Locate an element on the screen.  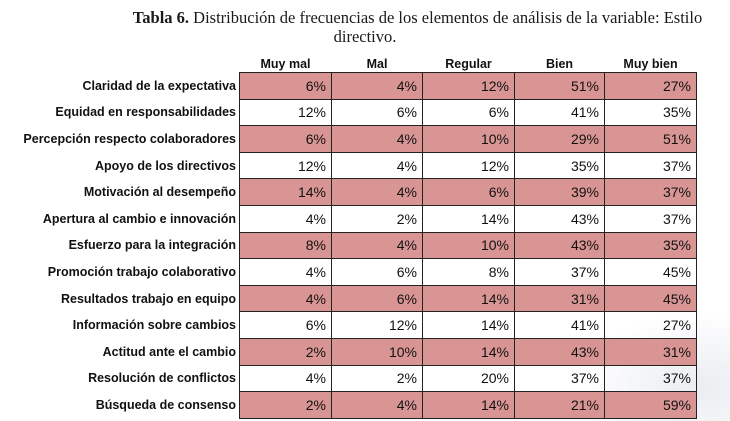
row-label: Resolución de conflictos is located at coordinates (120, 378).